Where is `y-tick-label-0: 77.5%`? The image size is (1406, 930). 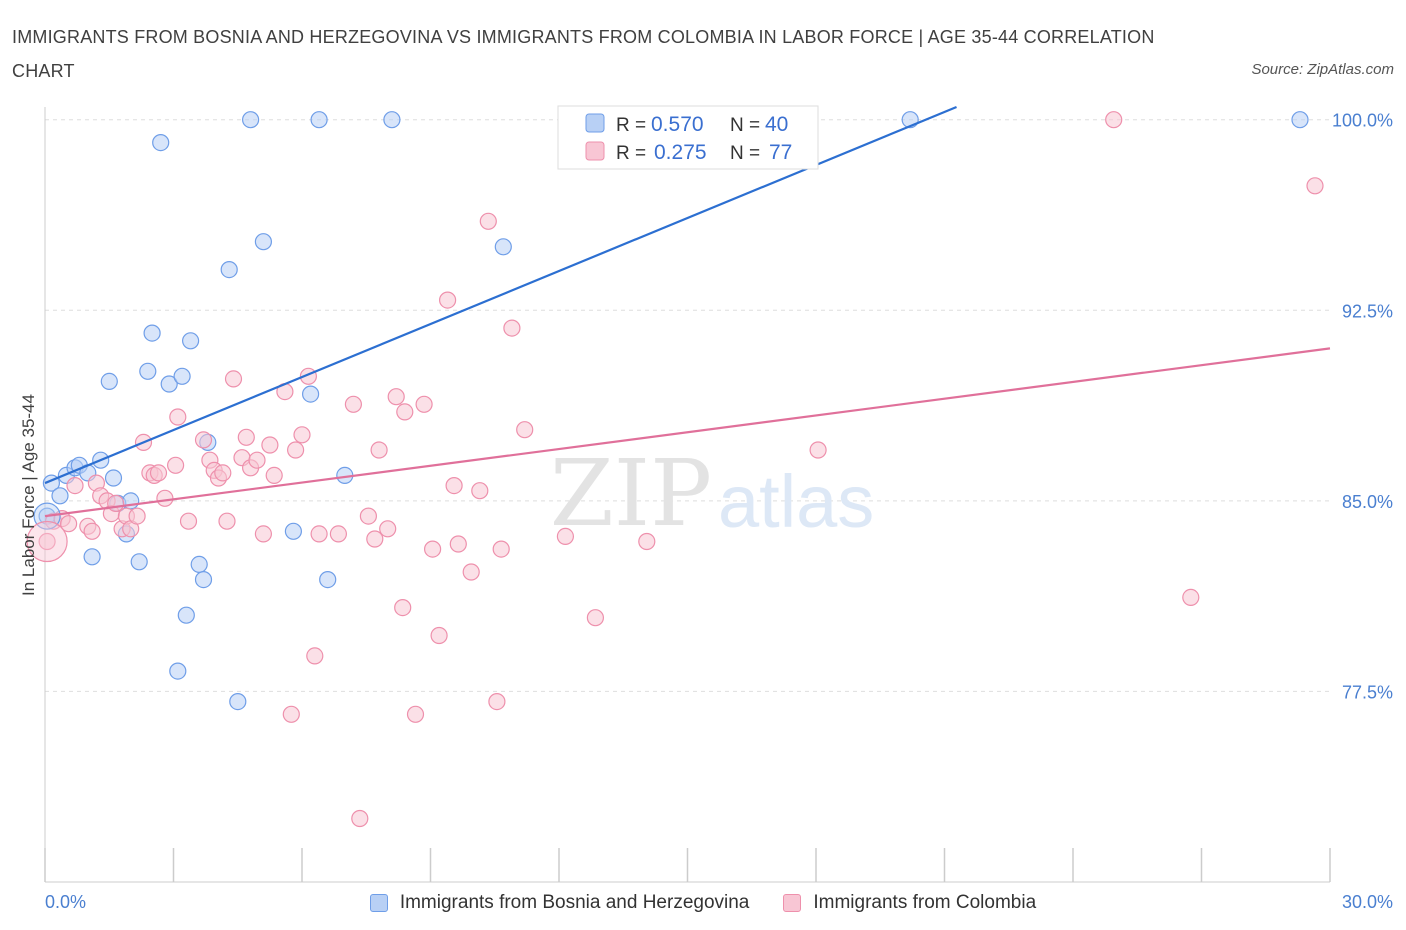 y-tick-label-0: 77.5% is located at coordinates (1367, 692).